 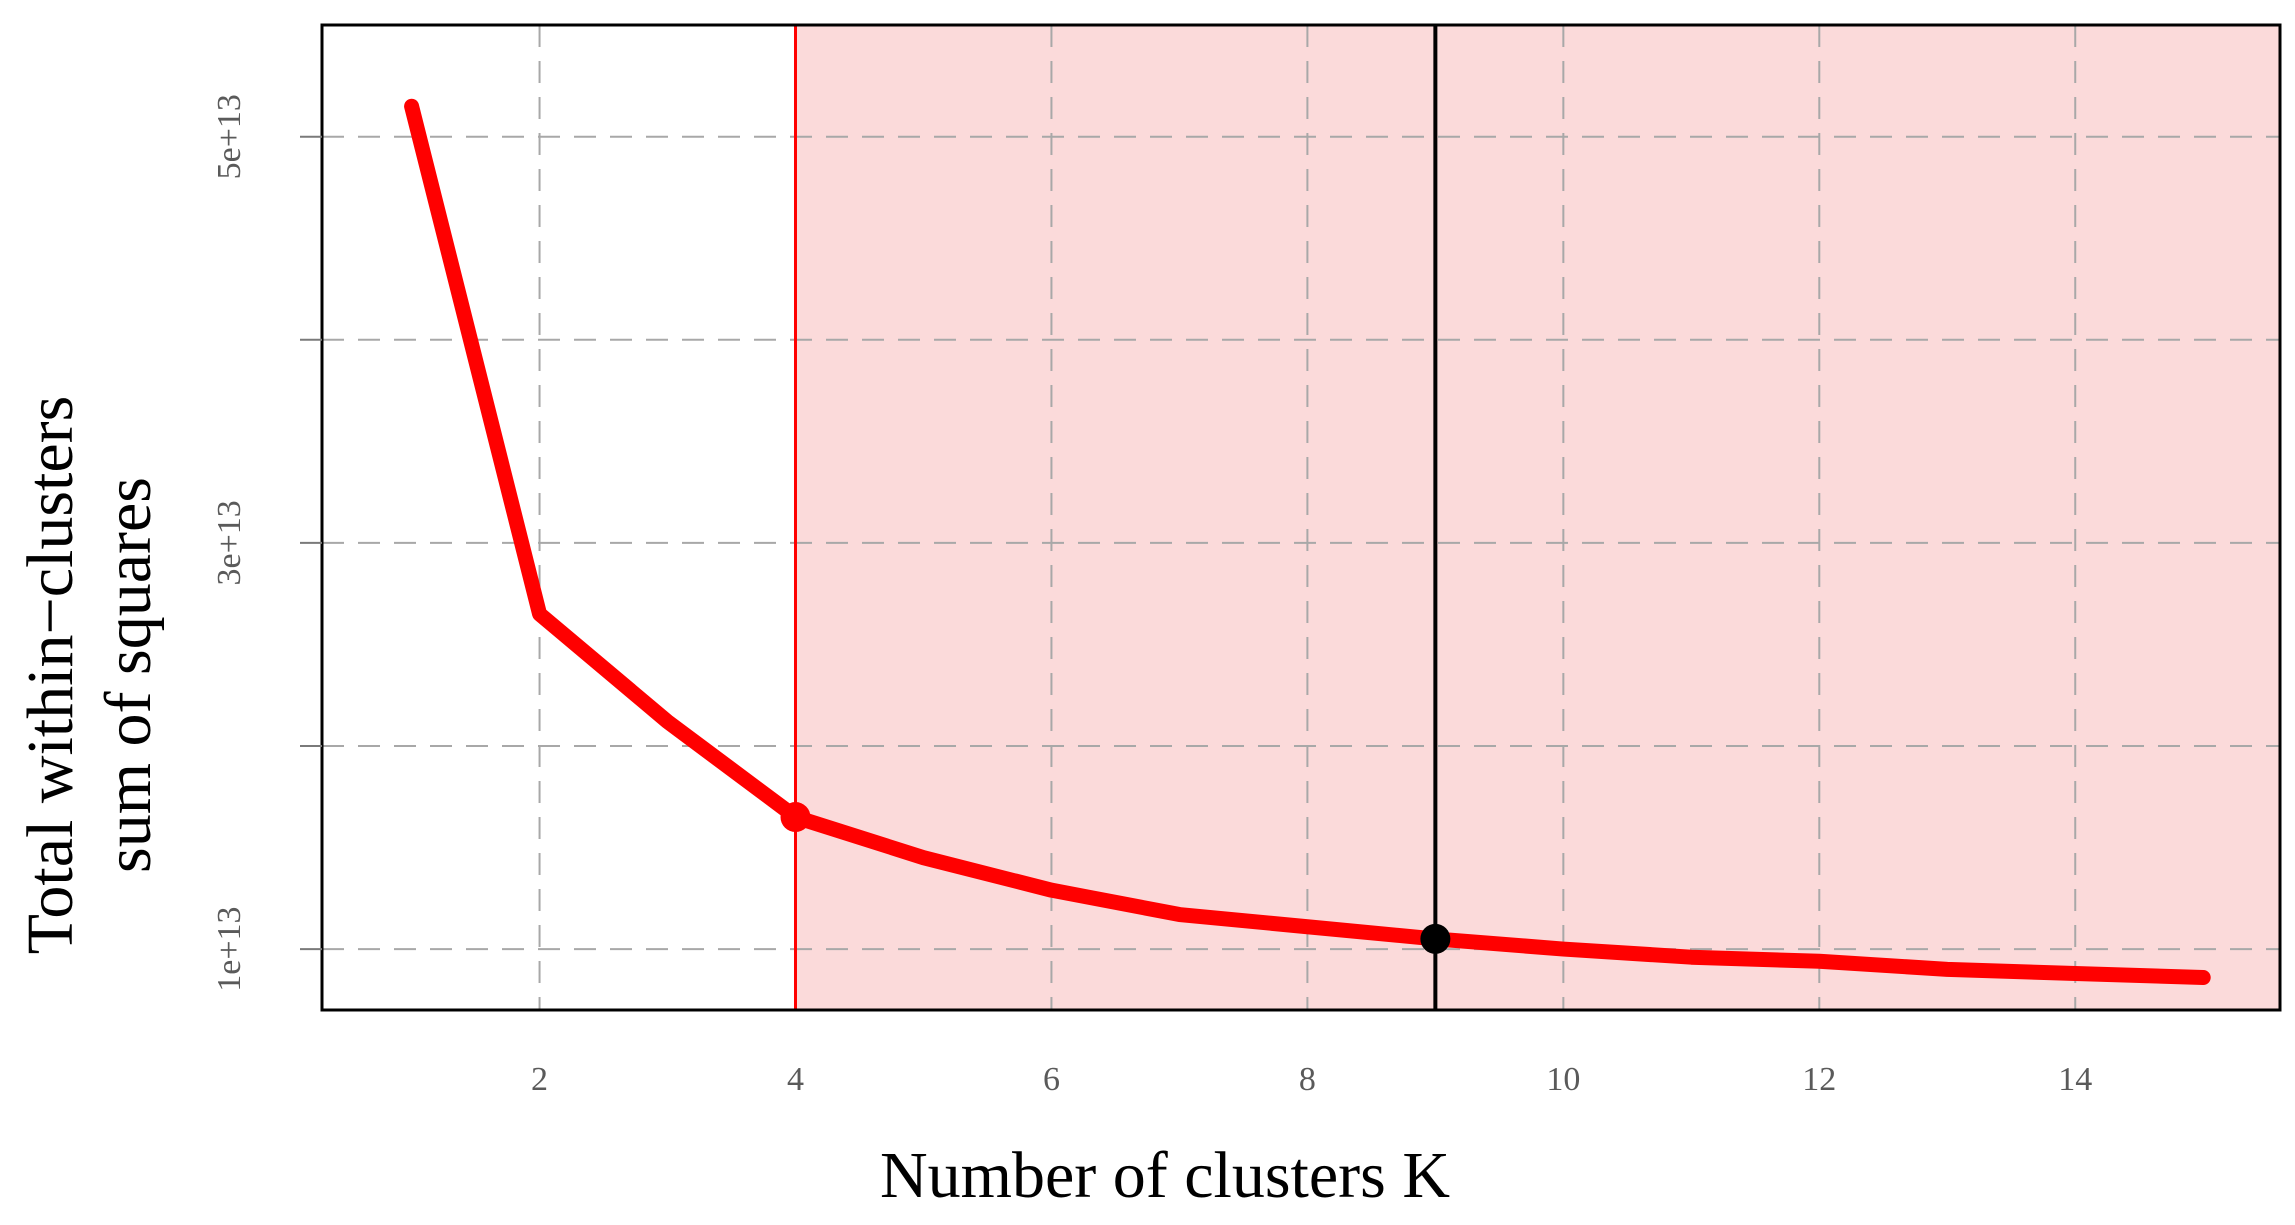 I want to click on x-tick-labels: 2 4 6 8 10 12 14, so click(x=1311, y=1079).